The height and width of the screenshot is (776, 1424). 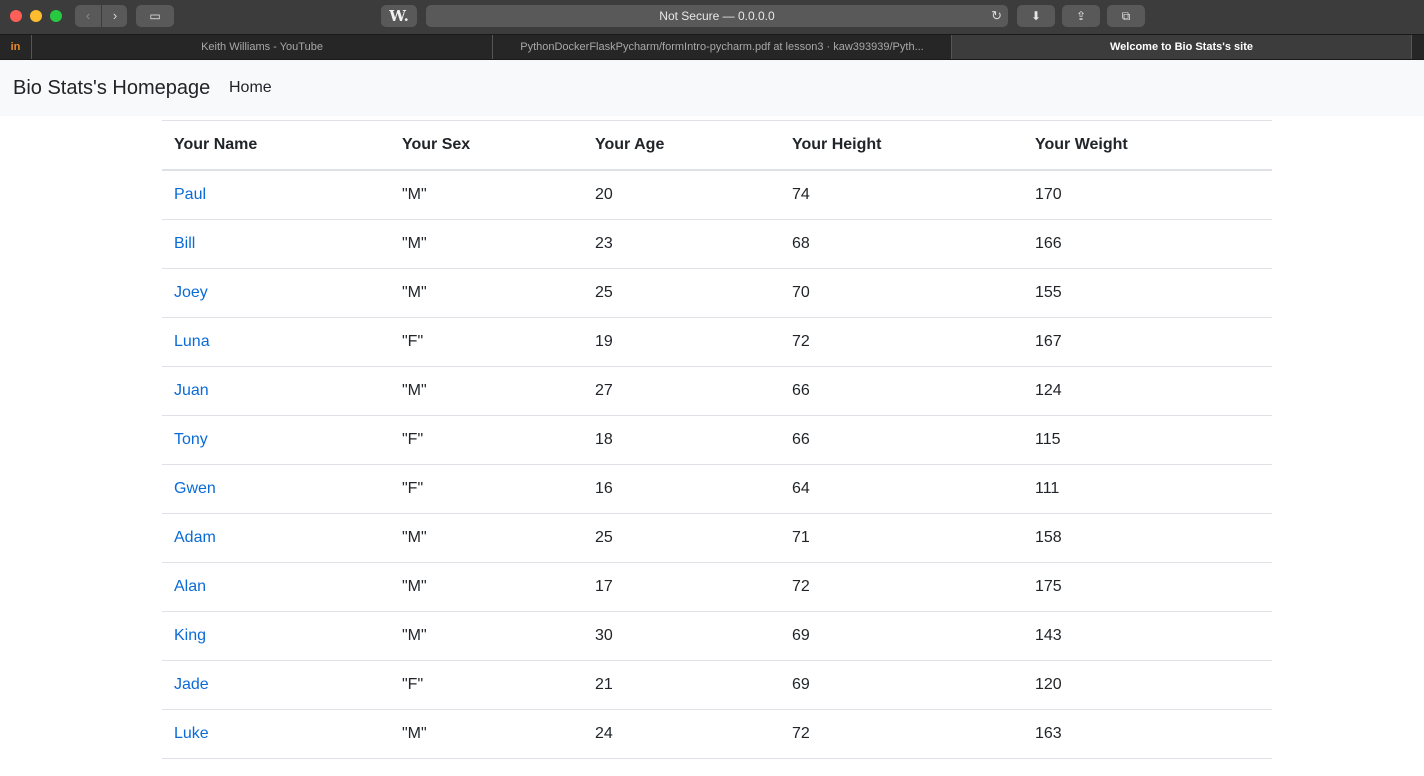 What do you see at coordinates (191, 439) in the screenshot?
I see `person-name-link: Tony` at bounding box center [191, 439].